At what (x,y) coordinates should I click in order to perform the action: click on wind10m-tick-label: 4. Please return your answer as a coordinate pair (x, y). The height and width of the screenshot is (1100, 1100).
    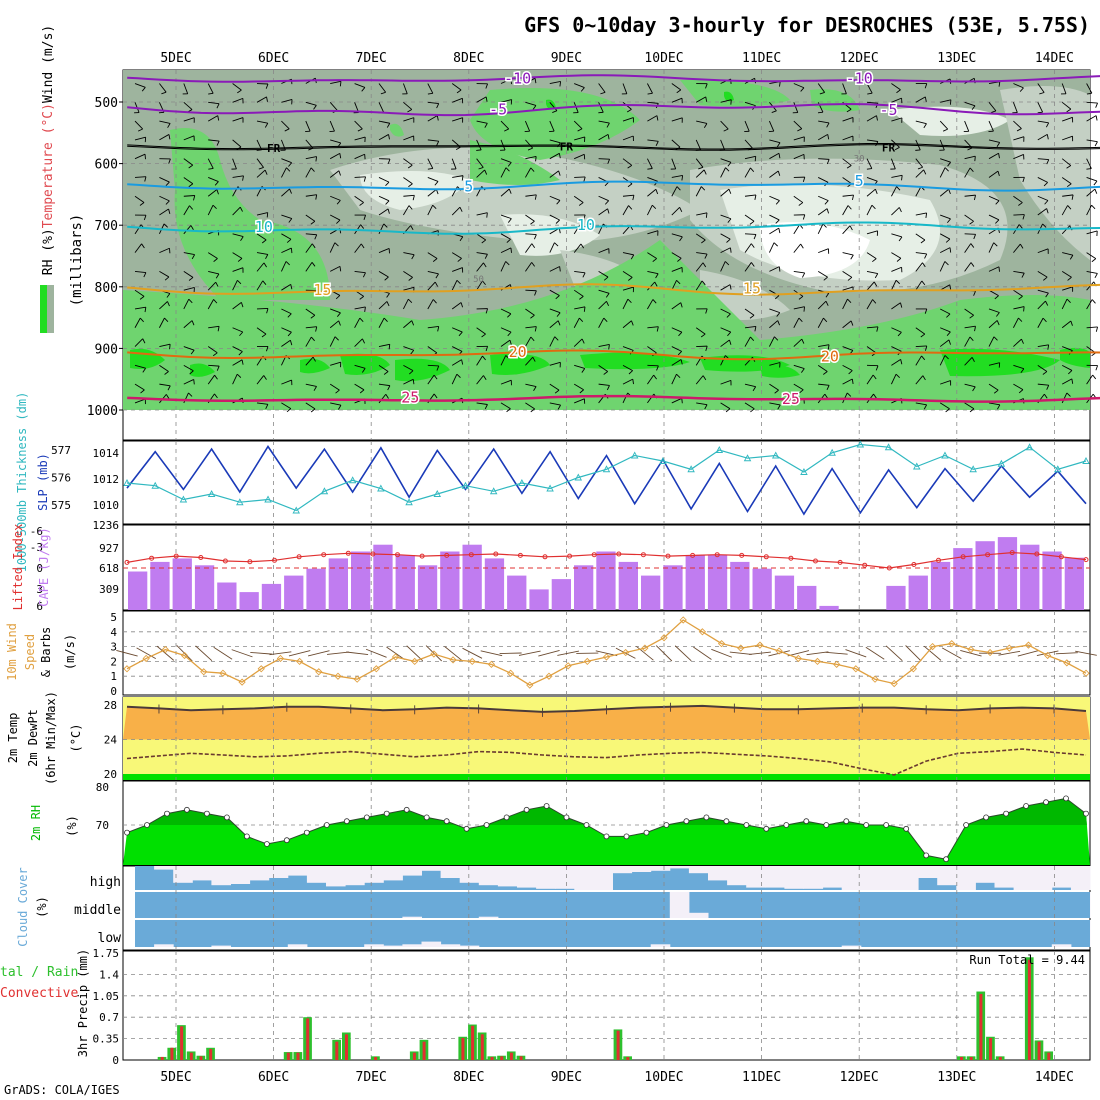
    Looking at the image, I should click on (113, 632).